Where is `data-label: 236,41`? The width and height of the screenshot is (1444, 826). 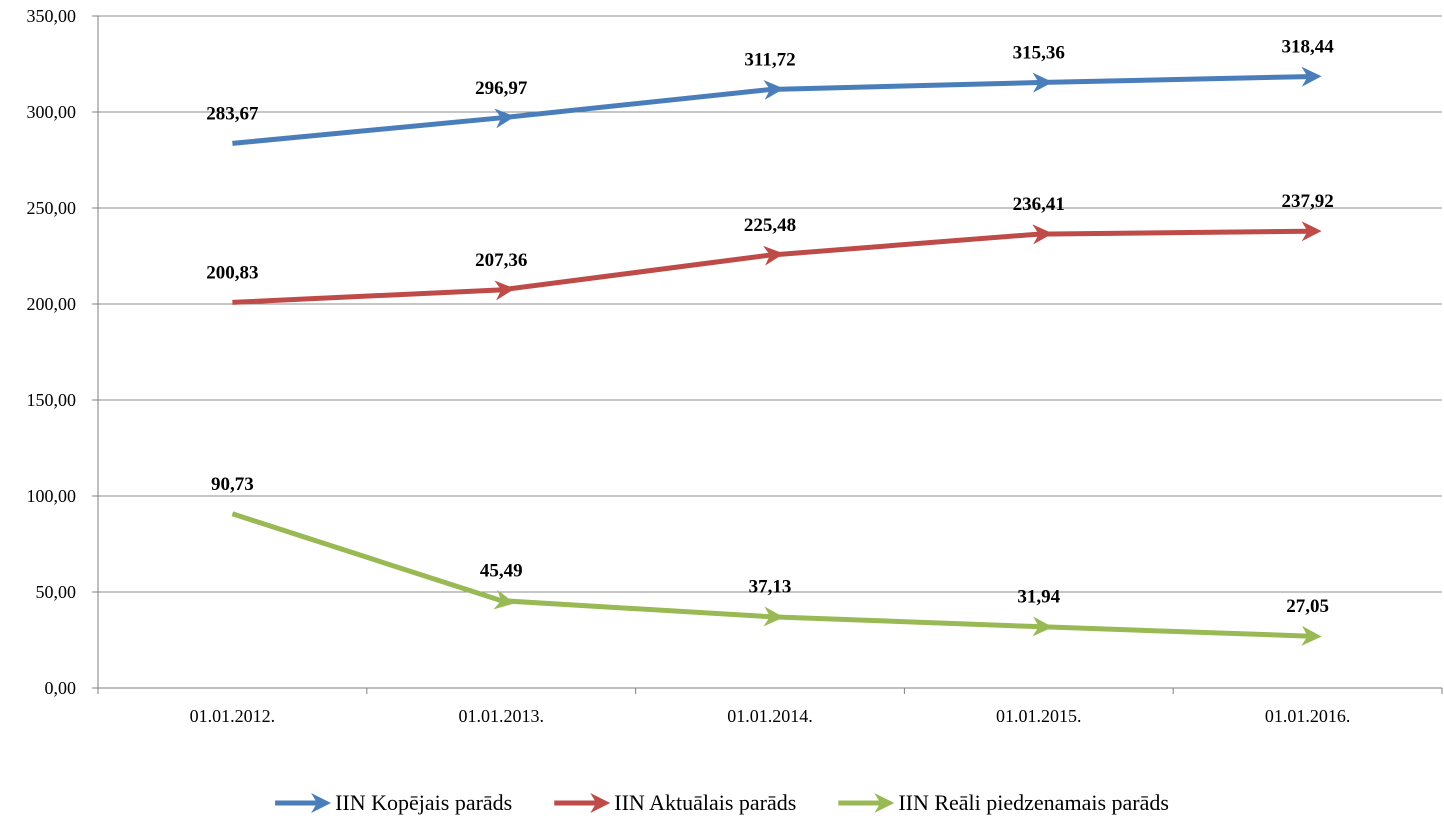
data-label: 236,41 is located at coordinates (1039, 204).